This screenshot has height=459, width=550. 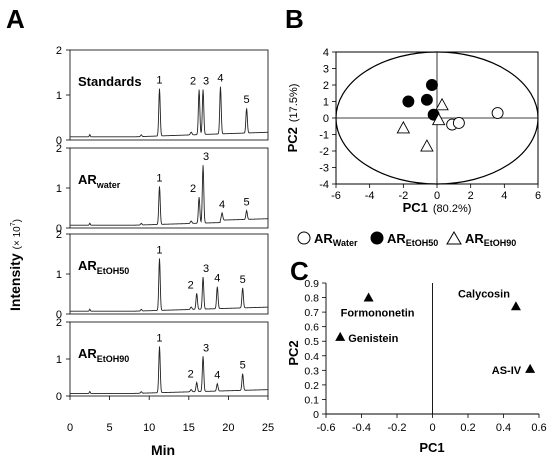 What do you see at coordinates (403, 196) in the screenshot?
I see `x-tick-label: -2` at bounding box center [403, 196].